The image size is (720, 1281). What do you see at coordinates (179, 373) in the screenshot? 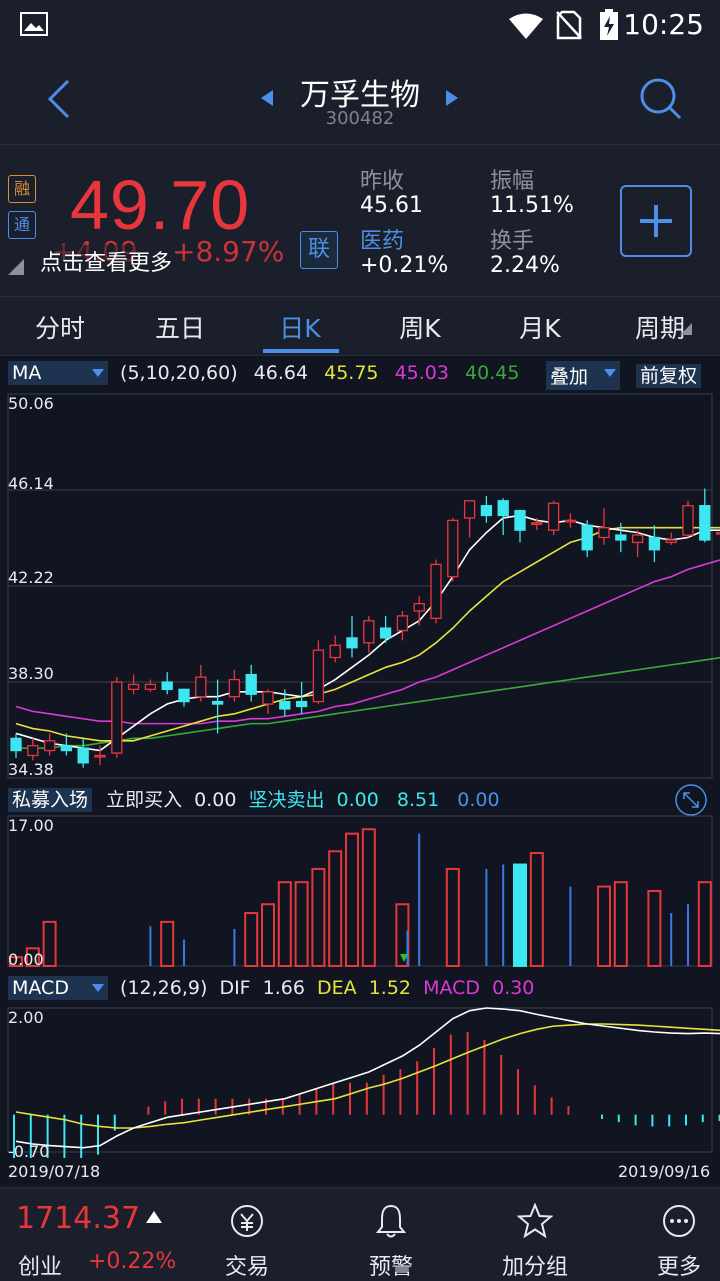
I see `ma-params: (5,10,20,60)` at bounding box center [179, 373].